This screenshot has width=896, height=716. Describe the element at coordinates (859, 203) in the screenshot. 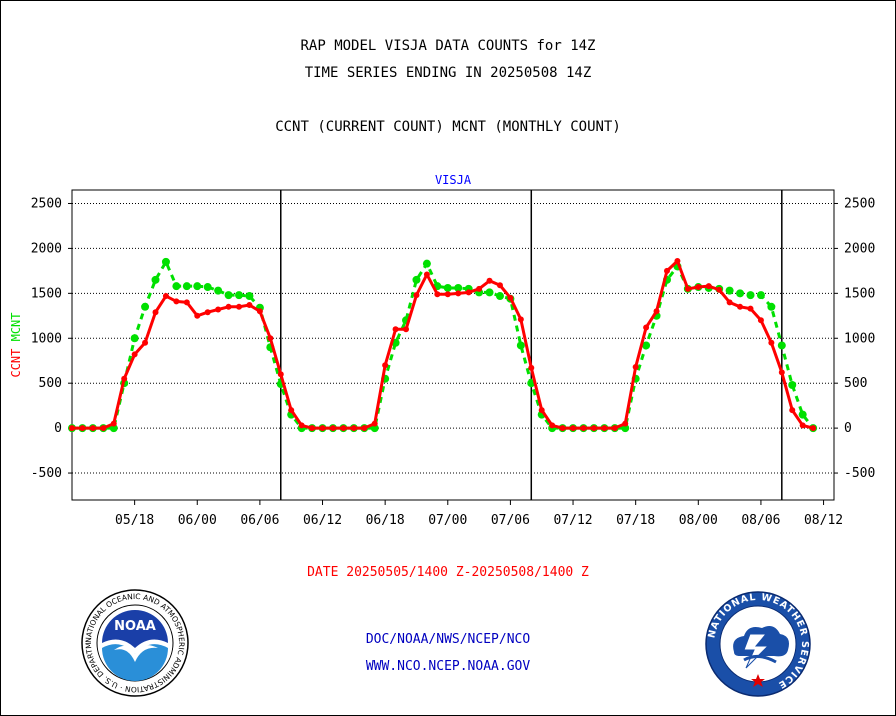

I see `y-tick-label-right: 2500` at that location.